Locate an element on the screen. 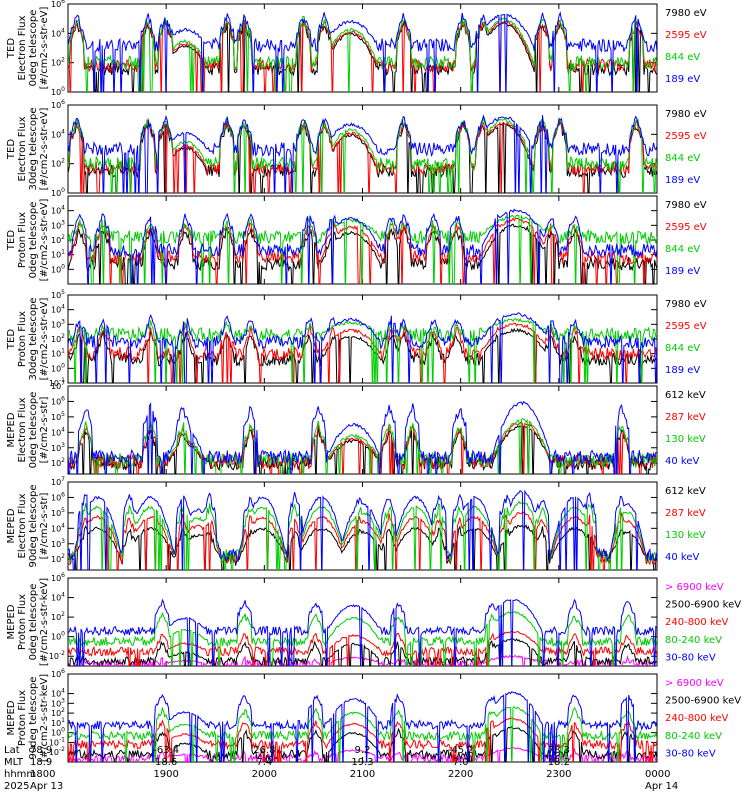  time-row-value: 7.0 is located at coordinates (461, 762).